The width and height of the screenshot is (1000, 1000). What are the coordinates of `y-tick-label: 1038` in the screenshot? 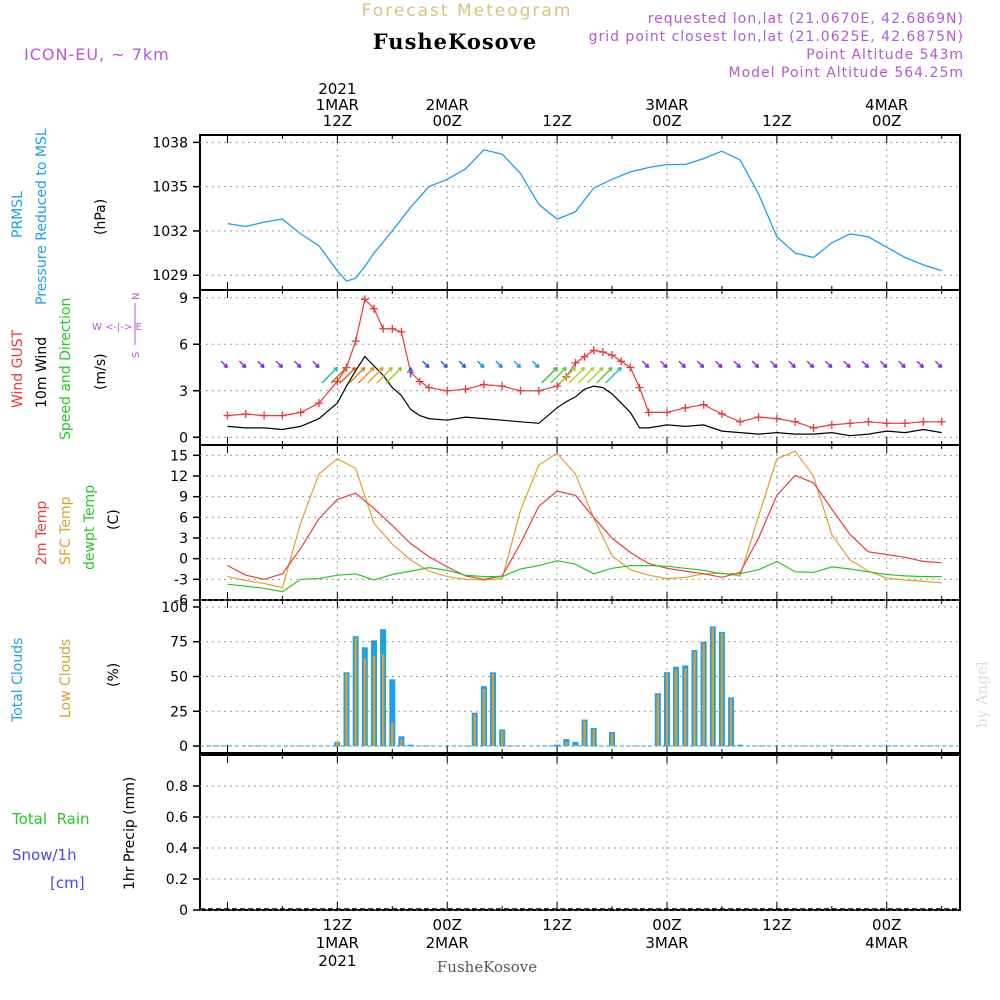 It's located at (170, 143).